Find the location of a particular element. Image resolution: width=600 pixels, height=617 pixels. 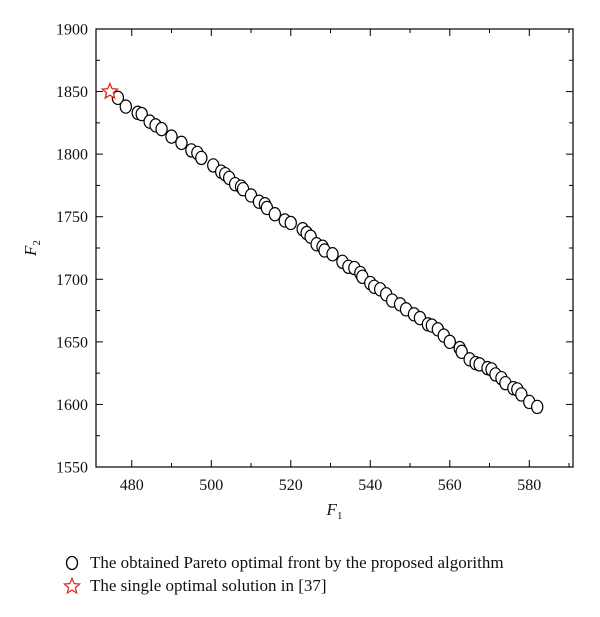

legend-item-single-solution: The single optimal solution in [37] is located at coordinates (283, 585).